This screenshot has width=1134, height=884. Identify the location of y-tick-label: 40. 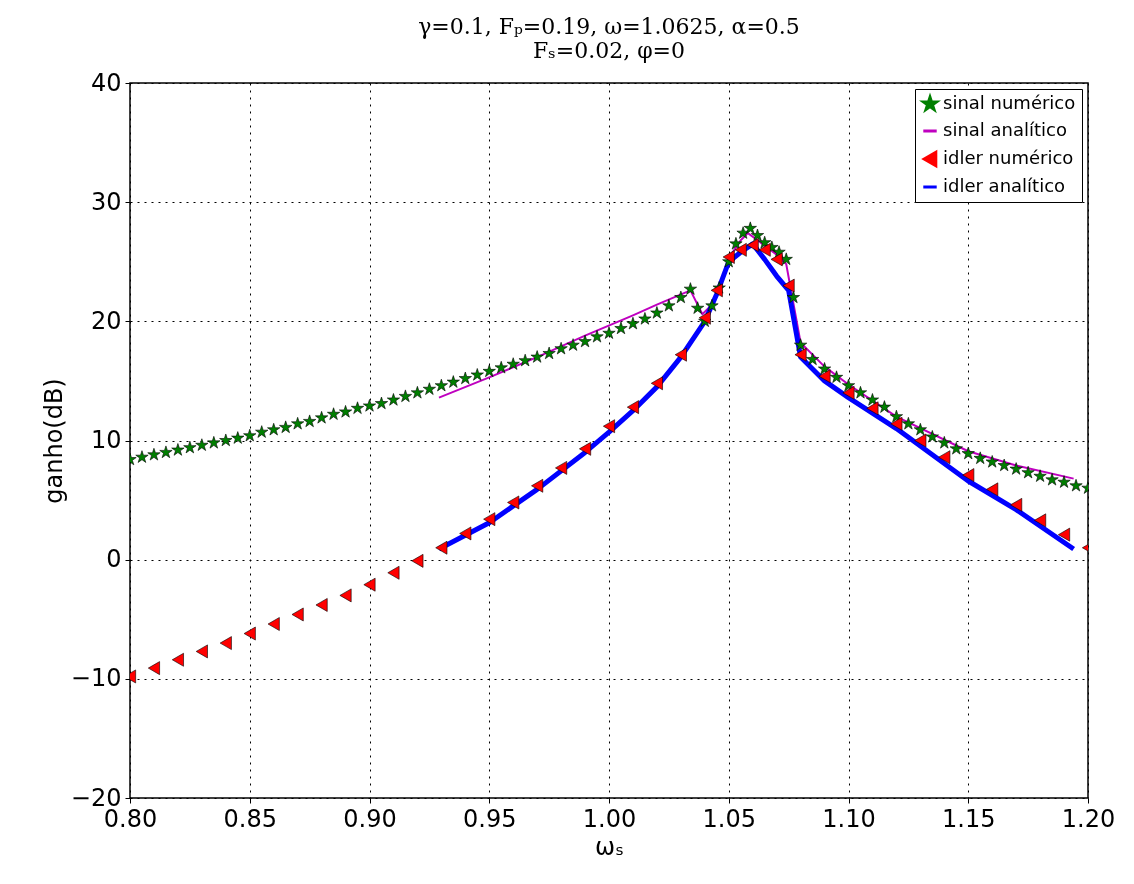
(106, 82).